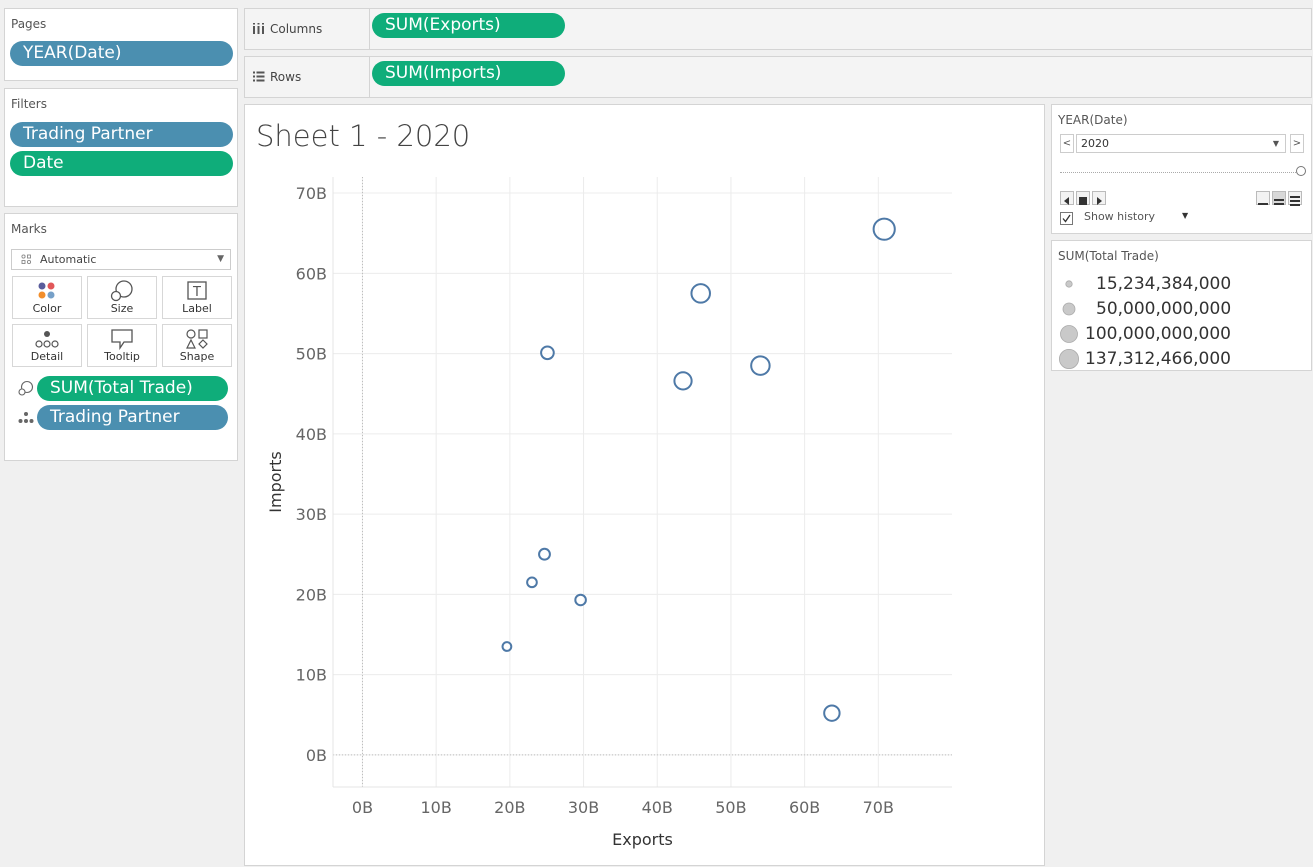  I want to click on sheet-title: Sheet 1 - 2020, so click(363, 136).